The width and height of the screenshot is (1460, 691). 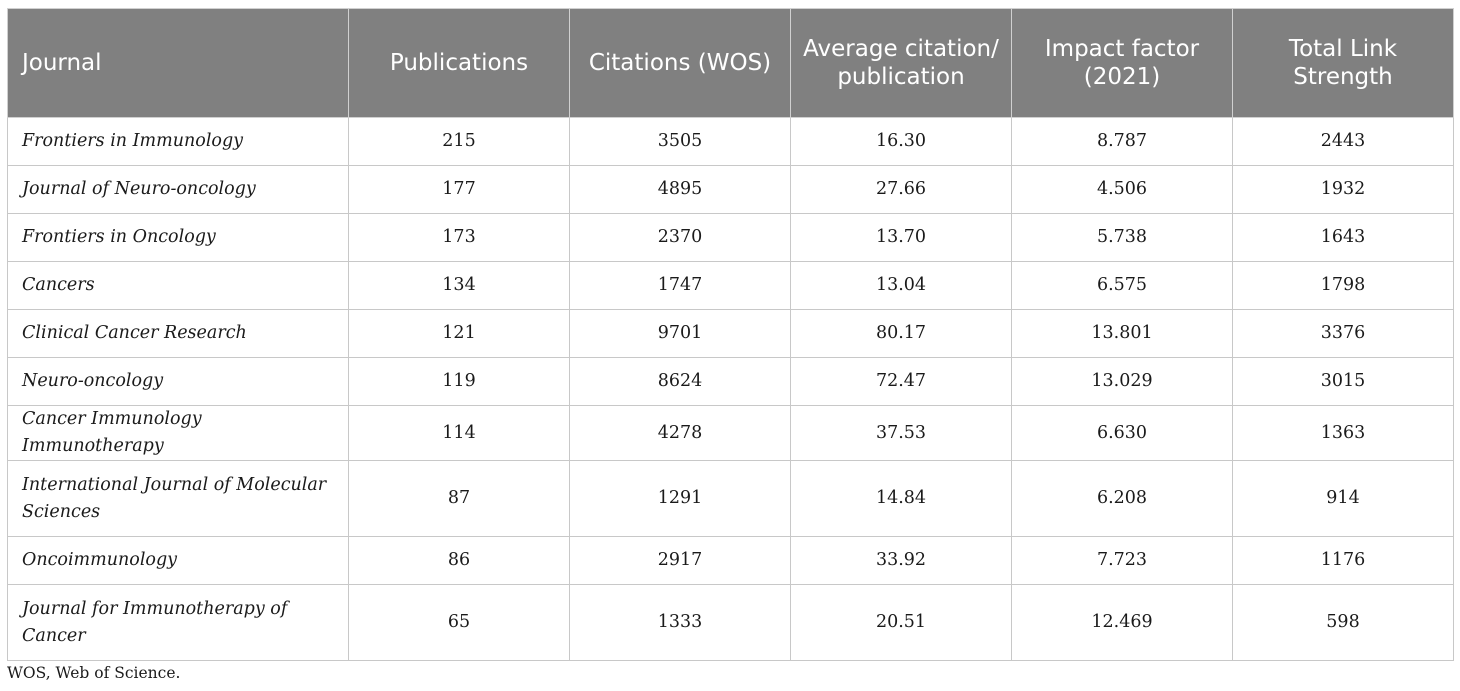 What do you see at coordinates (459, 381) in the screenshot?
I see `publications-cell: 119` at bounding box center [459, 381].